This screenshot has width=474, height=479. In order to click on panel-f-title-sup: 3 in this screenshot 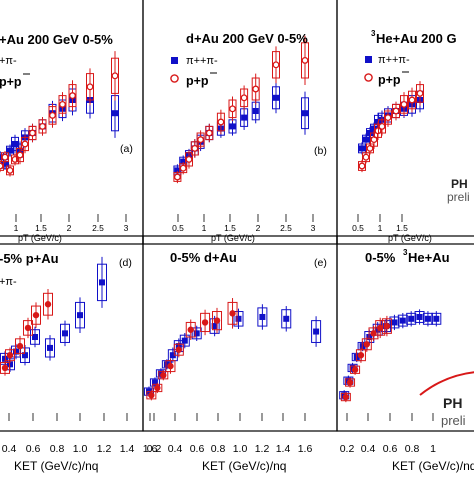, I will do `click(405, 252)`.